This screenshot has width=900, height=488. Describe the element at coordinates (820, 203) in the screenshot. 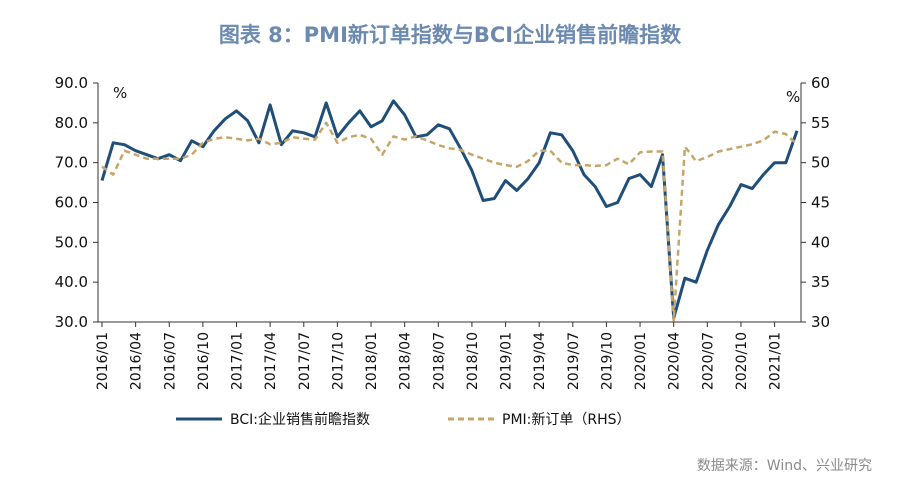

I see `right-axis-tick-label: 45` at that location.